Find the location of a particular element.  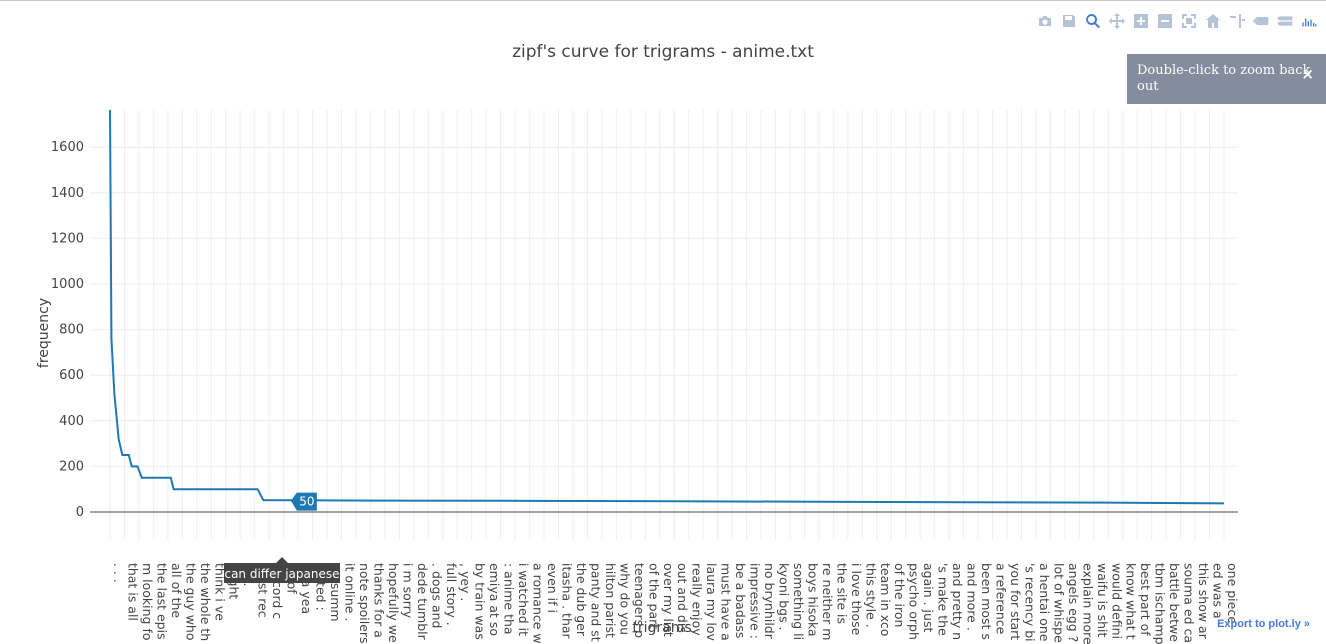

x-tick-label: hopefully we is located at coordinates (393, 603).